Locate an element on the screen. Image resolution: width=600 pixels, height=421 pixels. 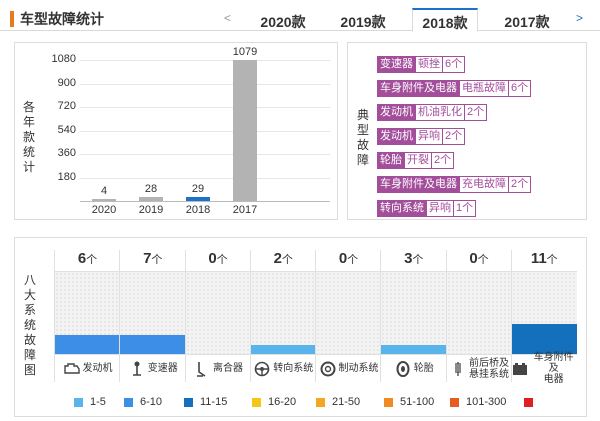
typical-faults-label: 典型故障 is located at coordinates (362, 137).